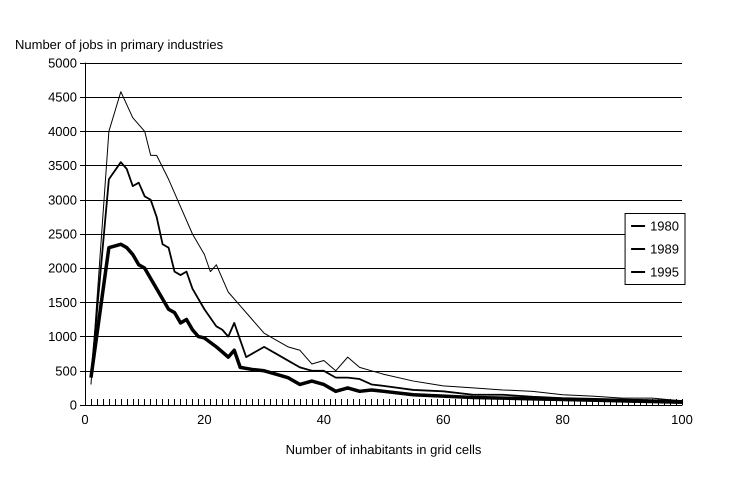  Describe the element at coordinates (664, 249) in the screenshot. I see `legend-label: 1989` at that location.